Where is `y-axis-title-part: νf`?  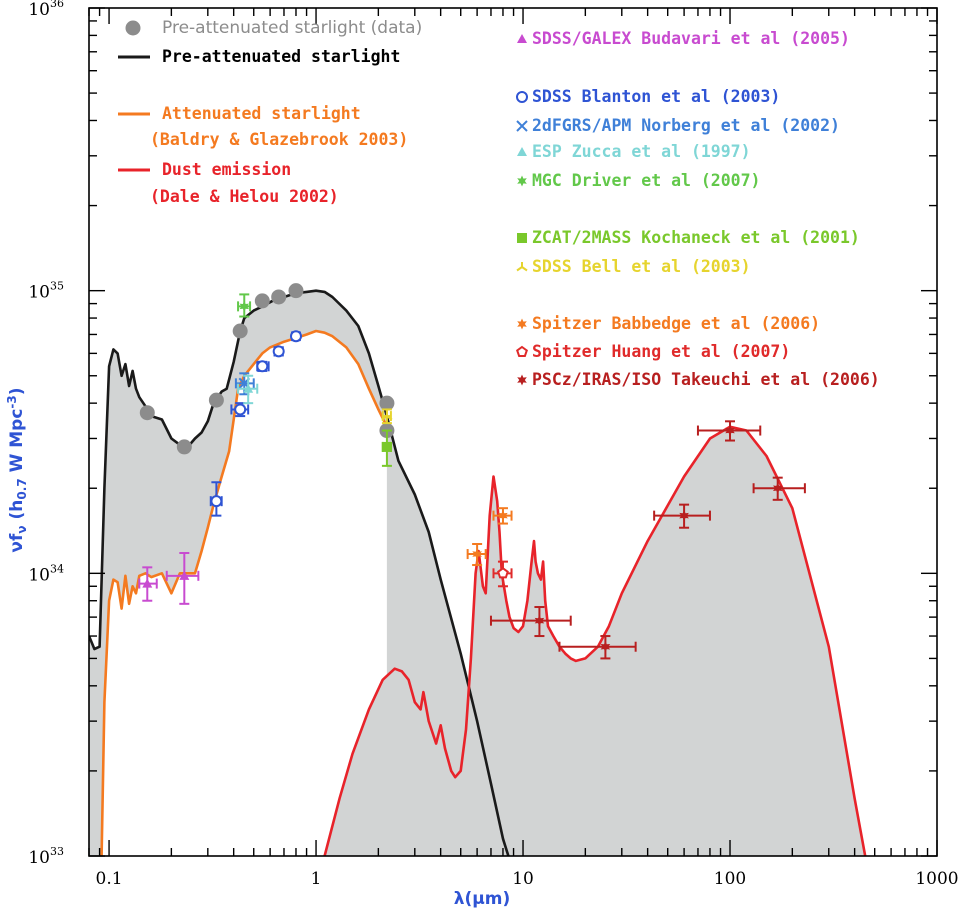
y-axis-title-part: νf is located at coordinates (17, 543).